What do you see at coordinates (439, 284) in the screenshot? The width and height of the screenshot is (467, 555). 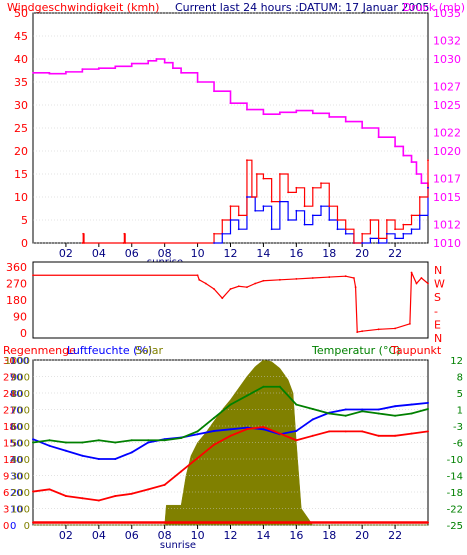 I see `compass-tick-label: W` at bounding box center [439, 284].